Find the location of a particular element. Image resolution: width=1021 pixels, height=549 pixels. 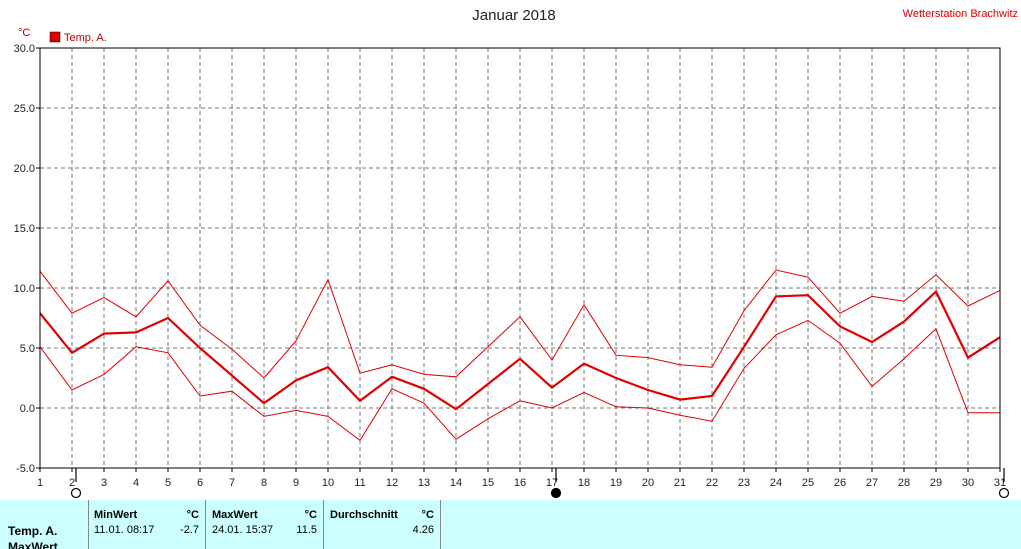

min-unit: °C is located at coordinates (192, 515).